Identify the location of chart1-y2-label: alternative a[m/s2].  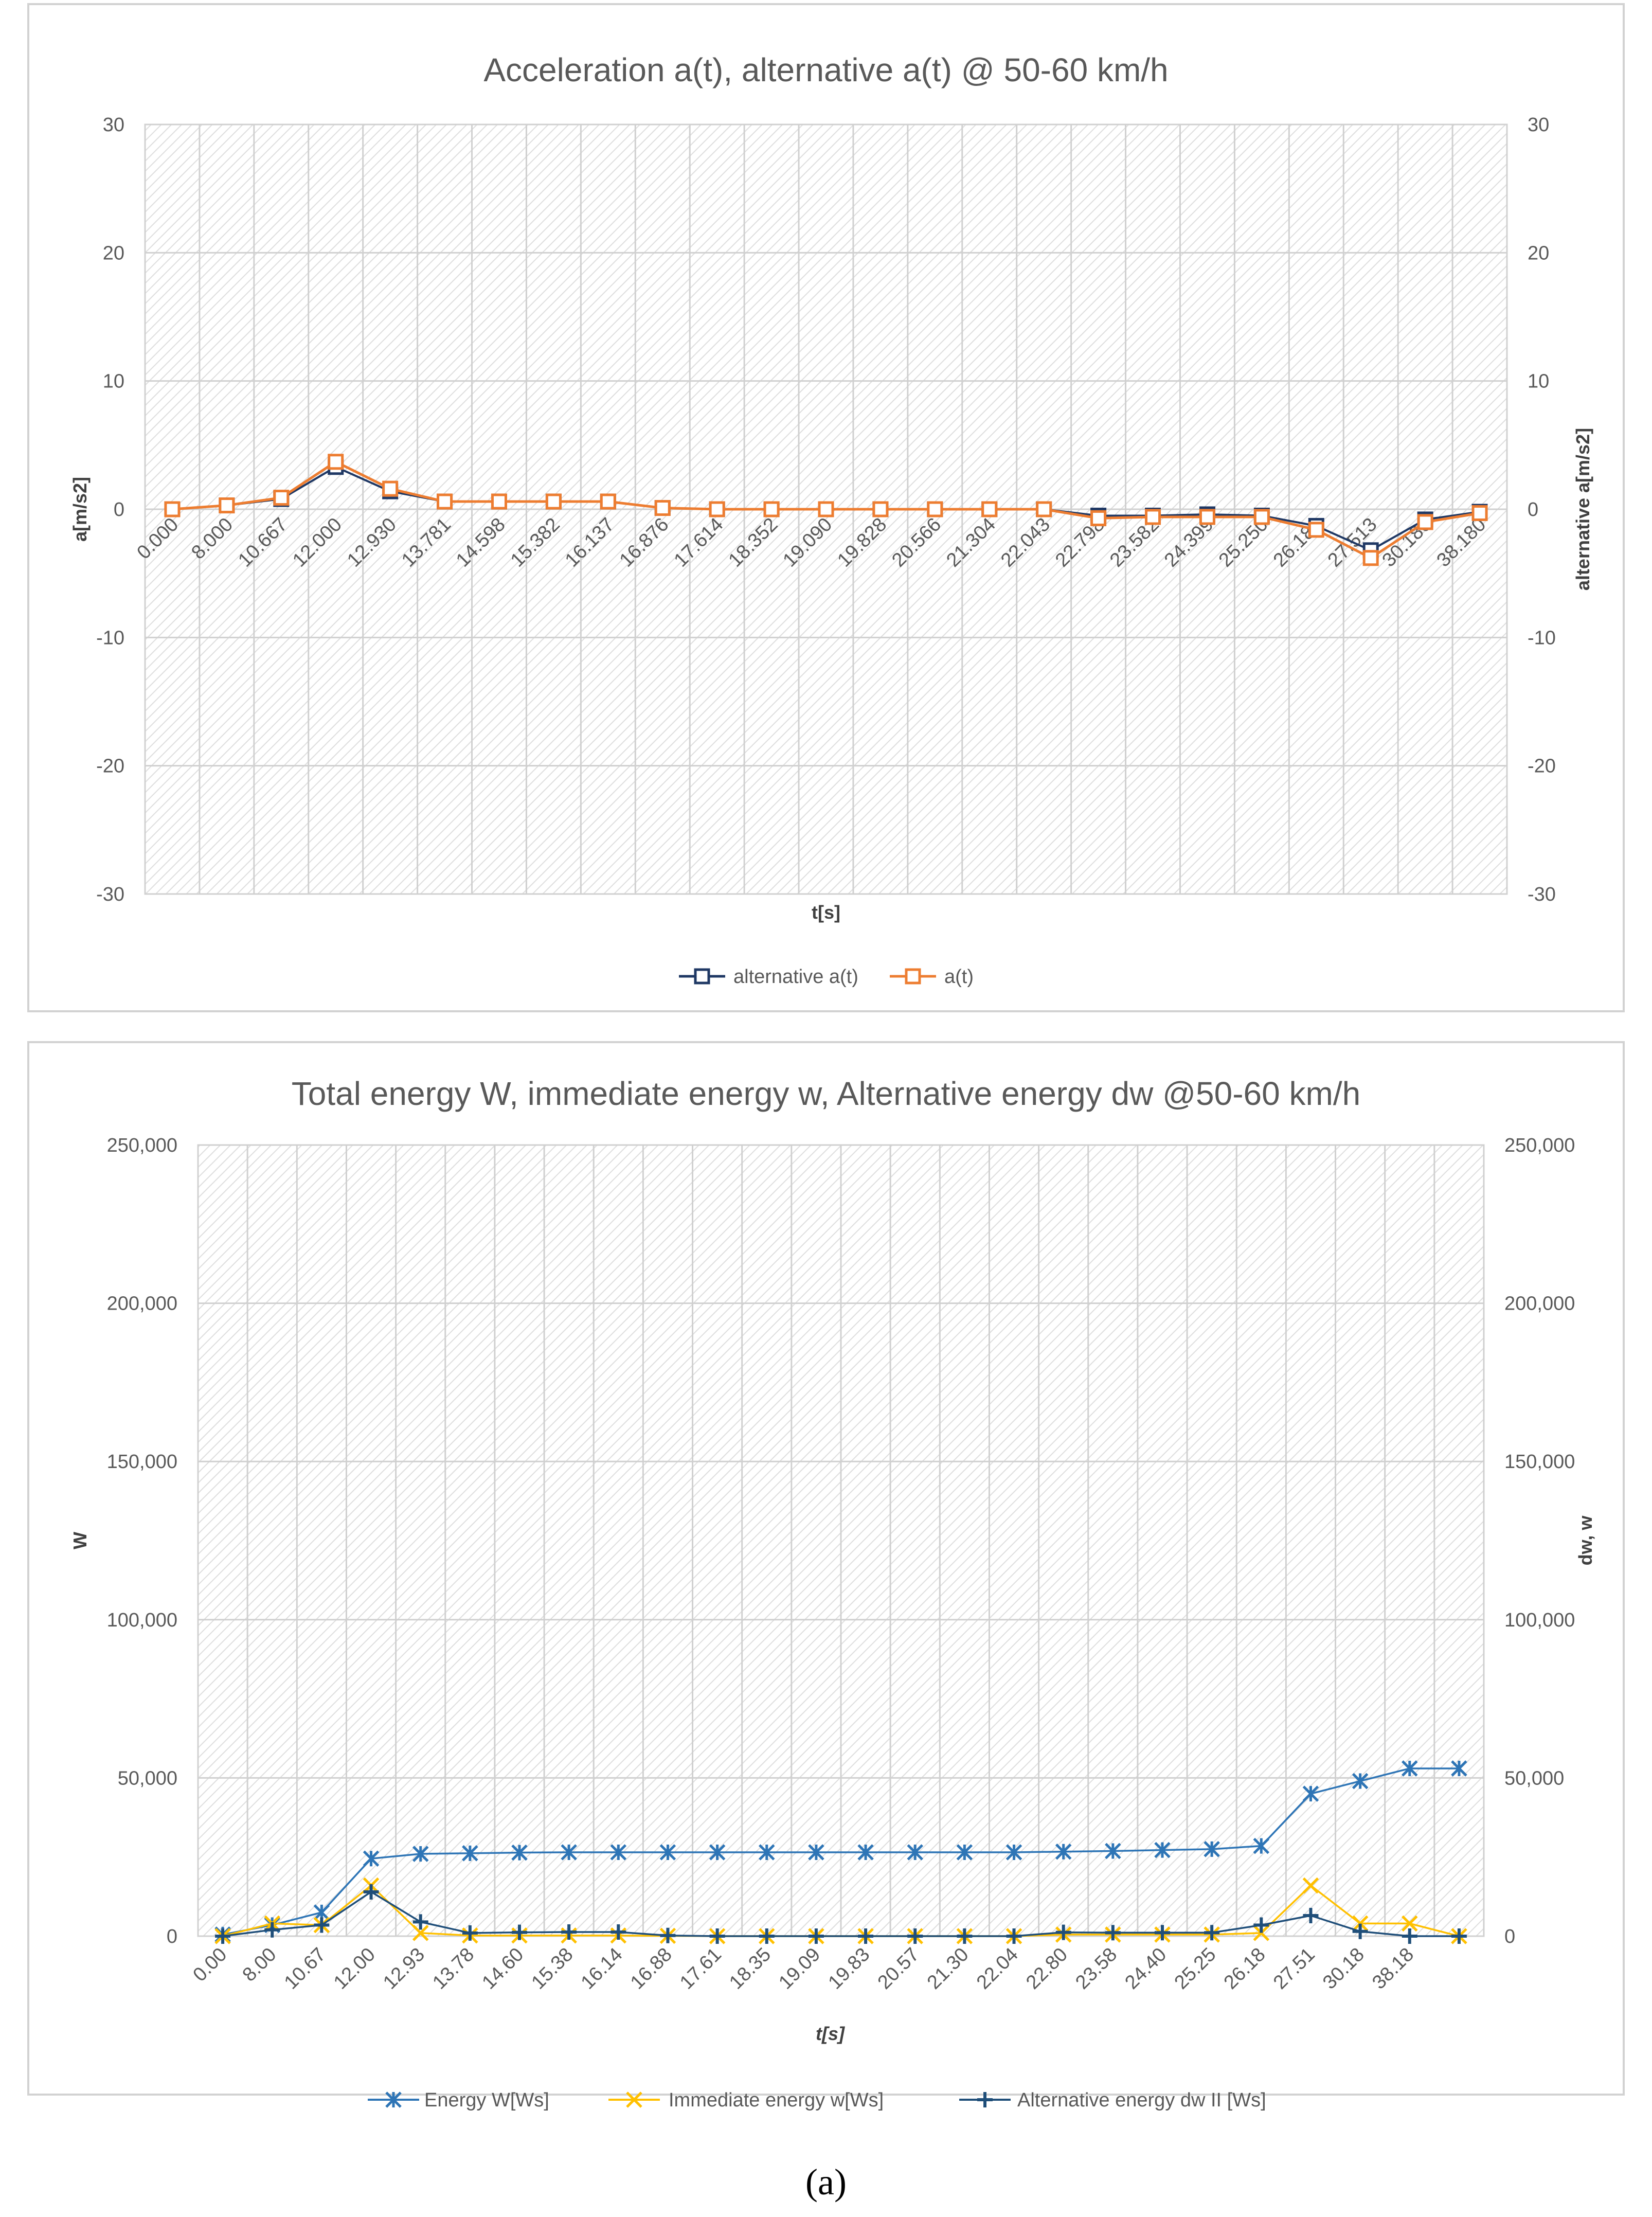
(1582, 509).